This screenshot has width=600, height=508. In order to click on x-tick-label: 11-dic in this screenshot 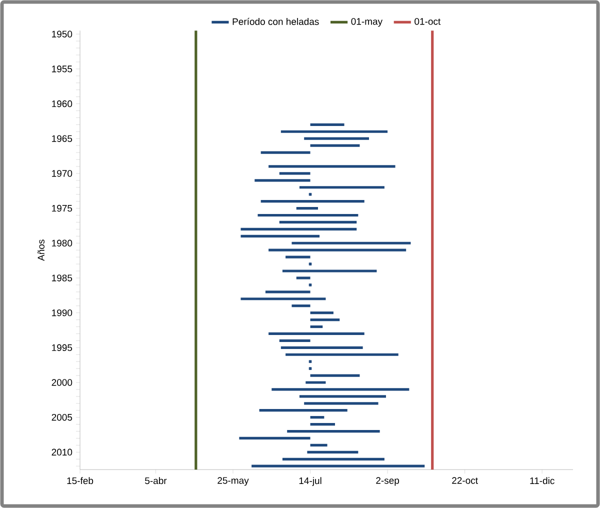, I will do `click(542, 480)`.